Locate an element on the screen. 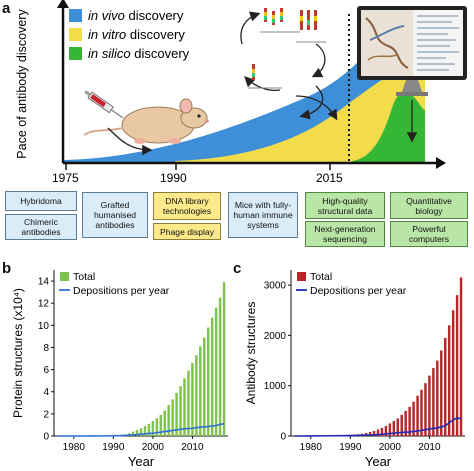 This screenshot has width=474, height=471. y-axis-label: Antibody structures is located at coordinates (251, 353).